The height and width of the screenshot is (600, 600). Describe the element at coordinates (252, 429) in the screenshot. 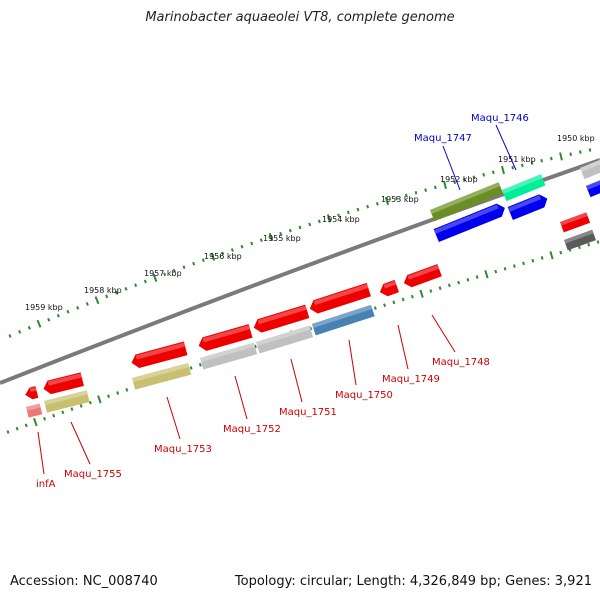

I see `gene-label-maqu_1752: Maqu_1752` at that location.